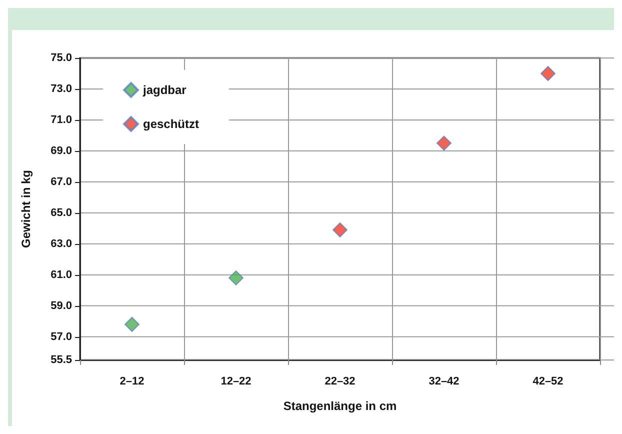  Describe the element at coordinates (61, 306) in the screenshot. I see `y-tick-label: 59.0` at that location.